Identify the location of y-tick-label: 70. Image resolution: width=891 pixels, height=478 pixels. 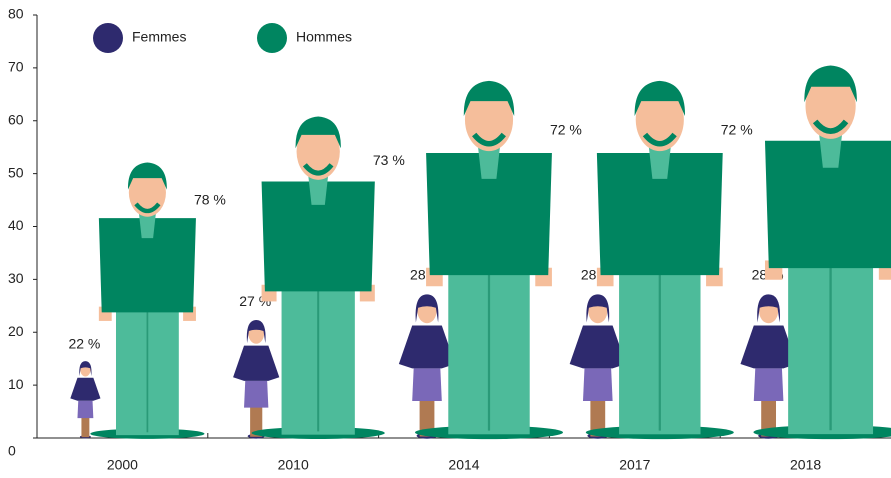
(16, 67).